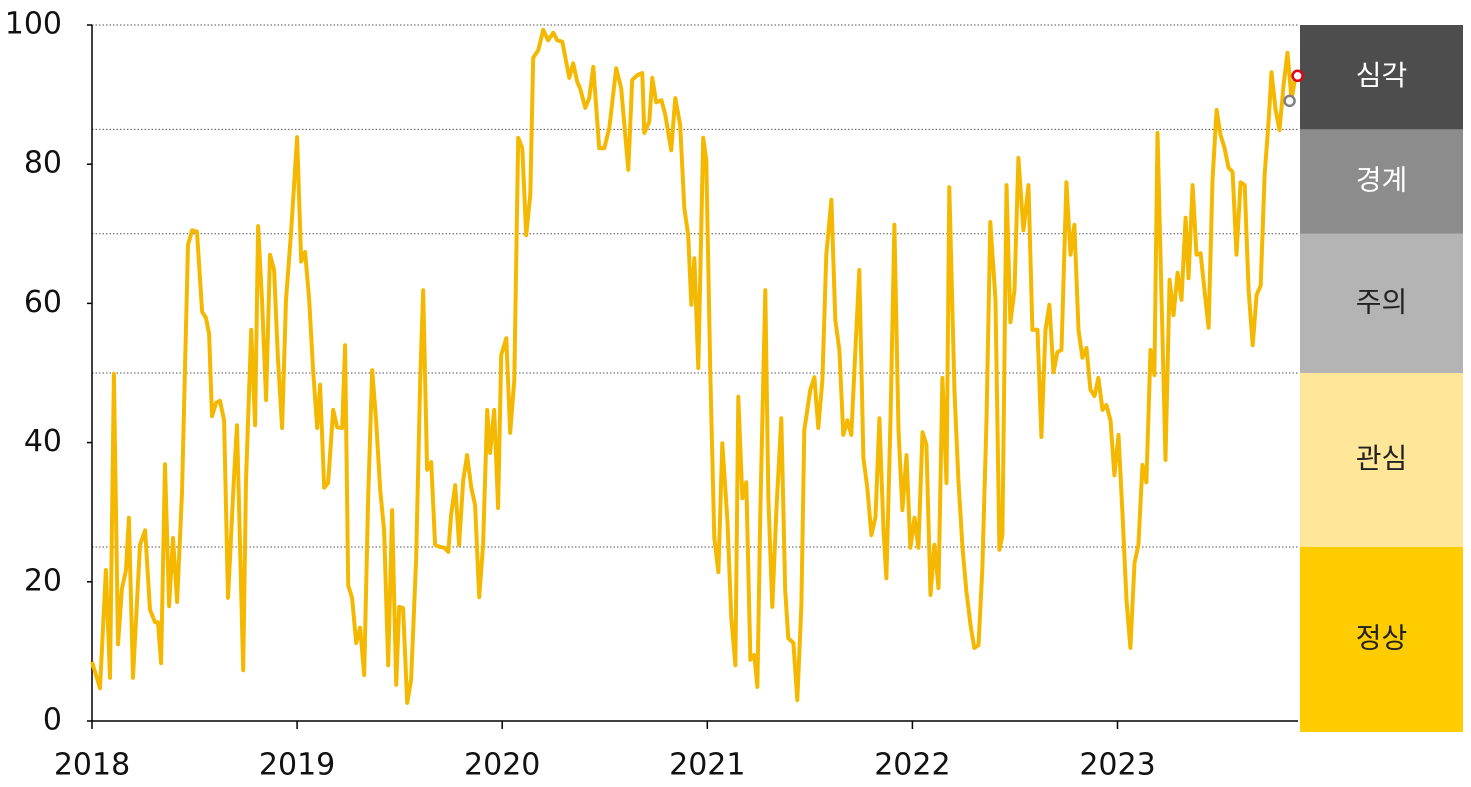 Image resolution: width=1471 pixels, height=787 pixels. What do you see at coordinates (43, 163) in the screenshot?
I see `y-tick-label: 80` at bounding box center [43, 163].